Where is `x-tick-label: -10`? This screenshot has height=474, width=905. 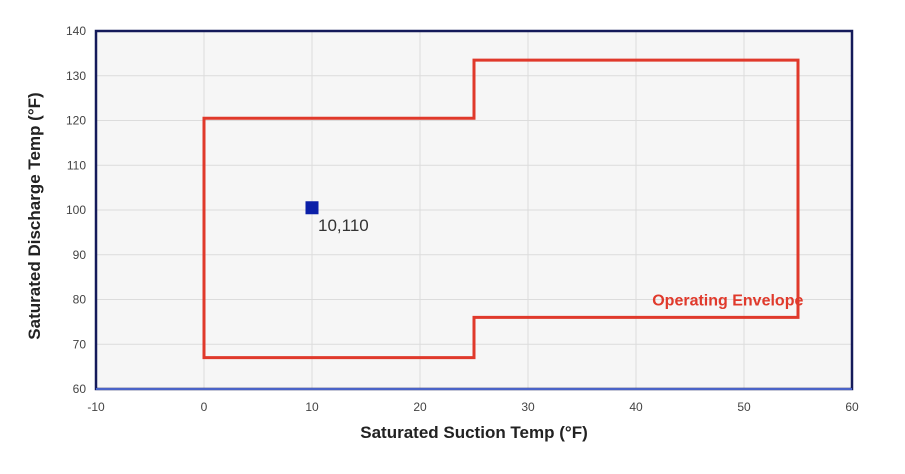 x-tick-label: -10 is located at coordinates (96, 407).